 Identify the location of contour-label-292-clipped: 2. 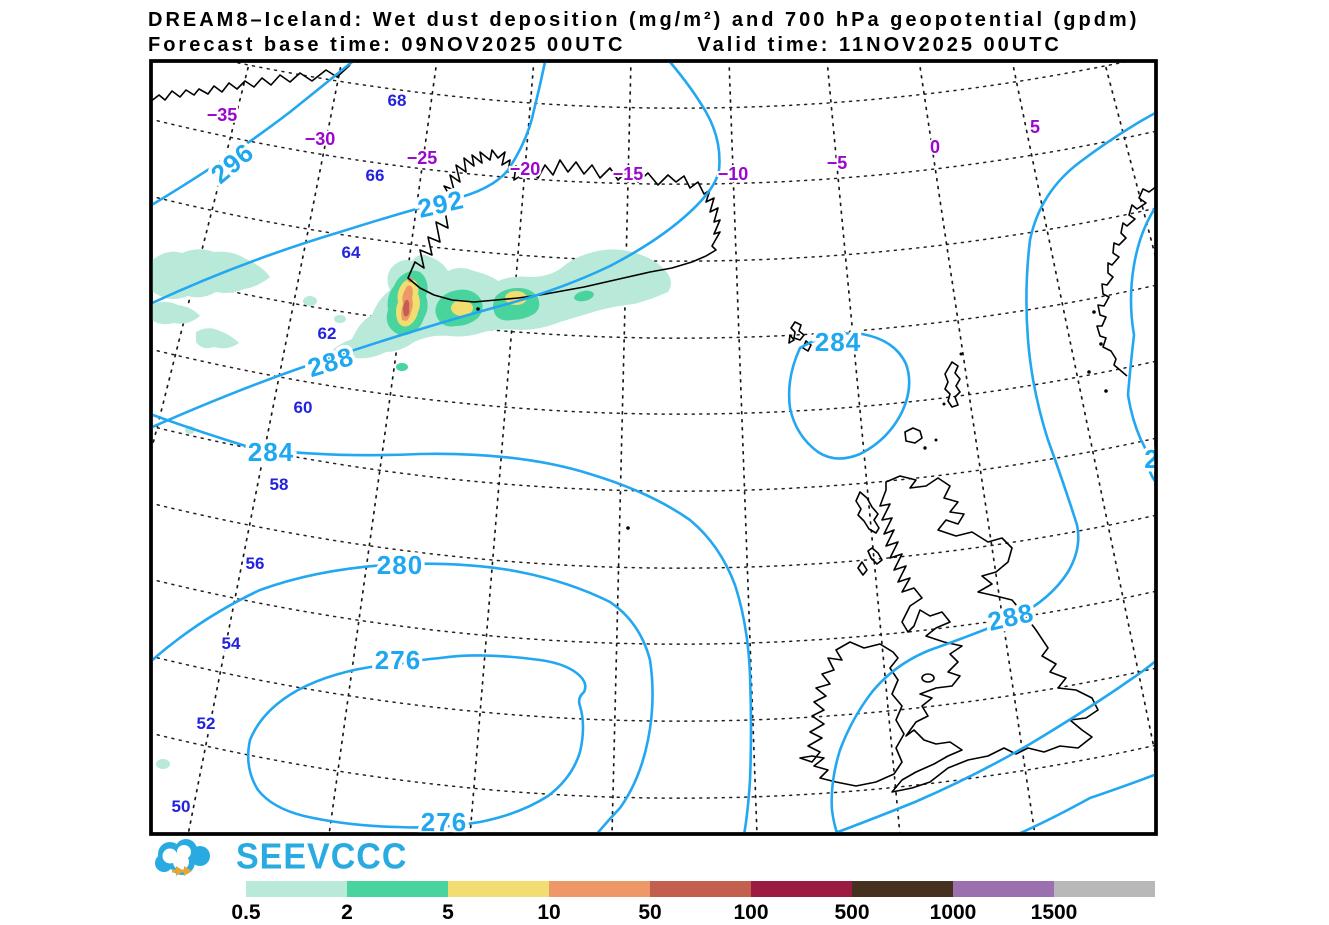
(1151, 459).